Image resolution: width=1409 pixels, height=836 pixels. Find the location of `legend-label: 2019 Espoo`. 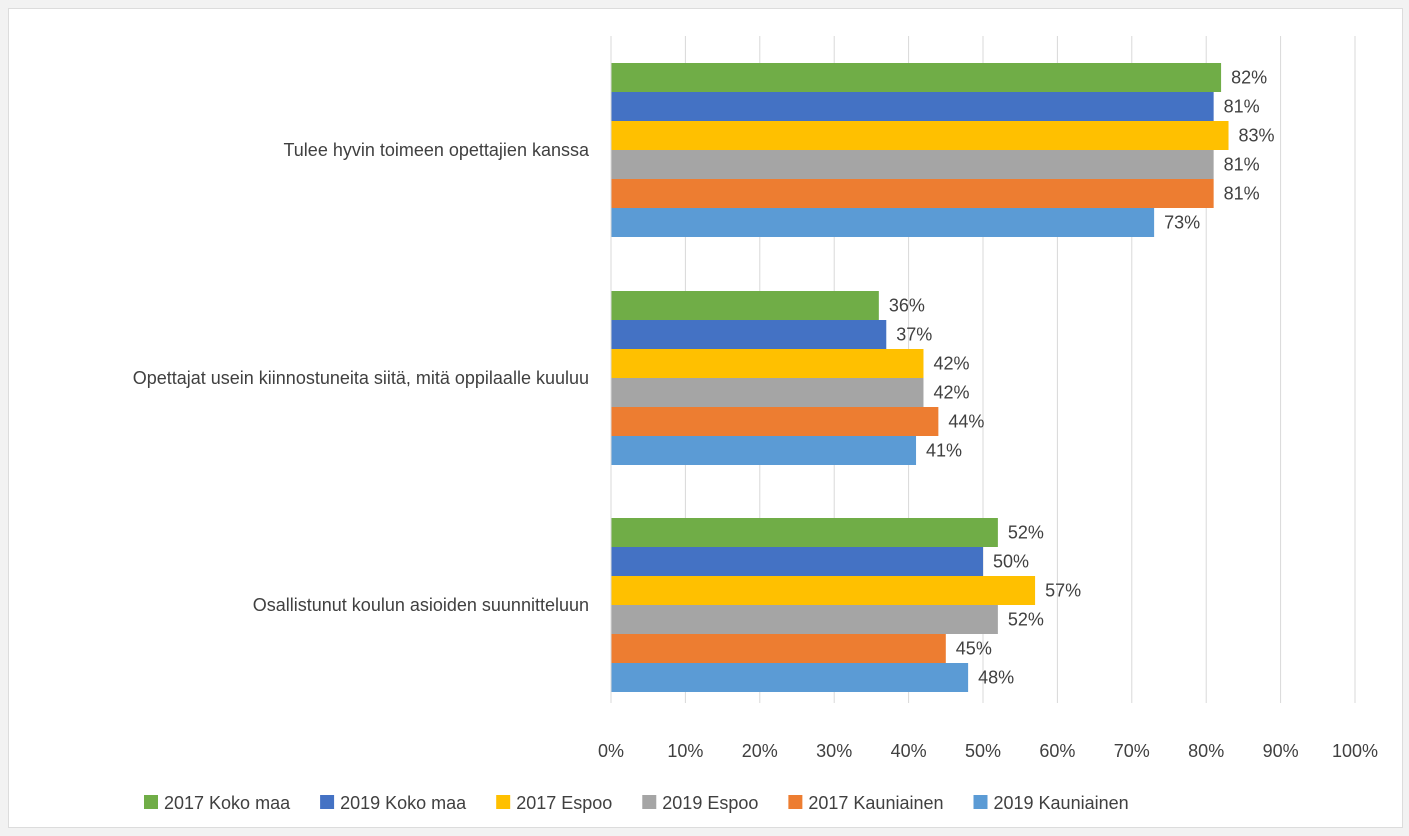

legend-label: 2019 Espoo is located at coordinates (710, 803).